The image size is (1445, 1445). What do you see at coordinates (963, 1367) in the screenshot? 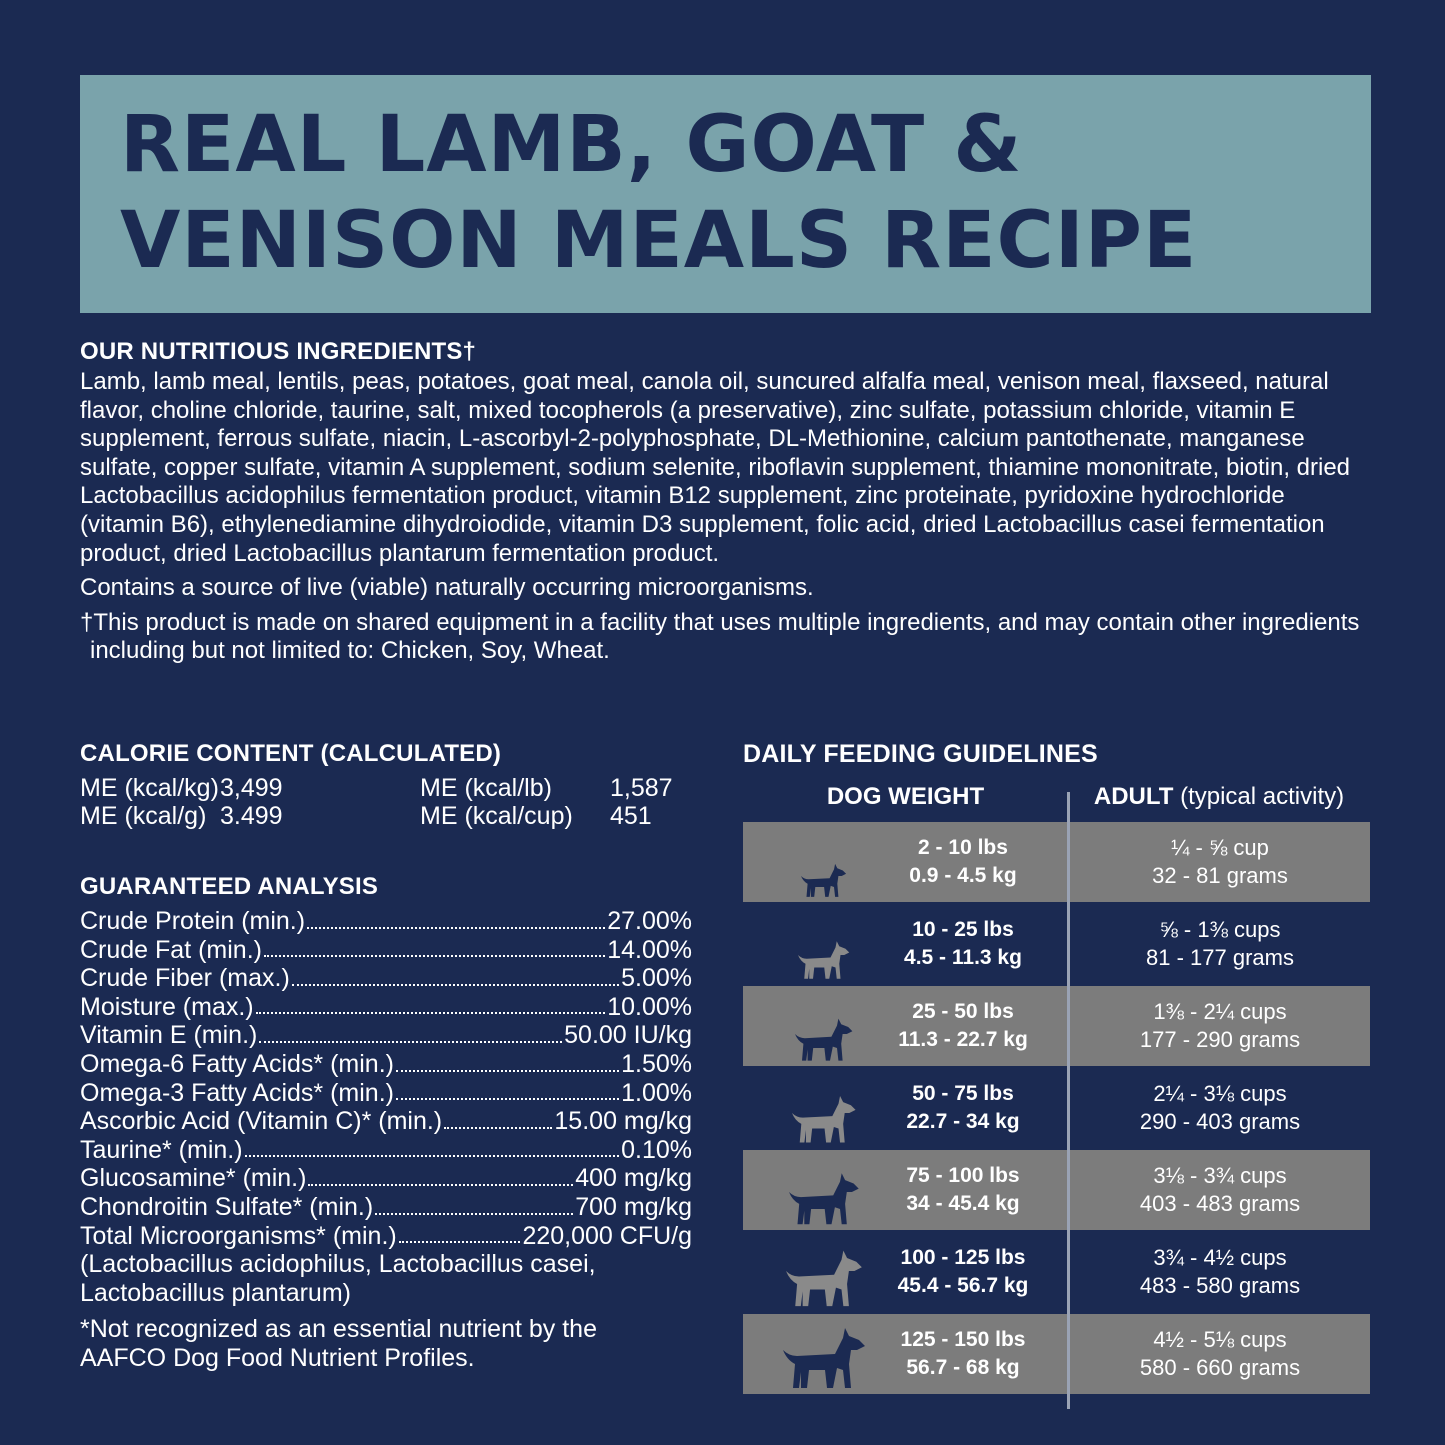
I see `weight-kg: 56.7 - 68 kg` at bounding box center [963, 1367].